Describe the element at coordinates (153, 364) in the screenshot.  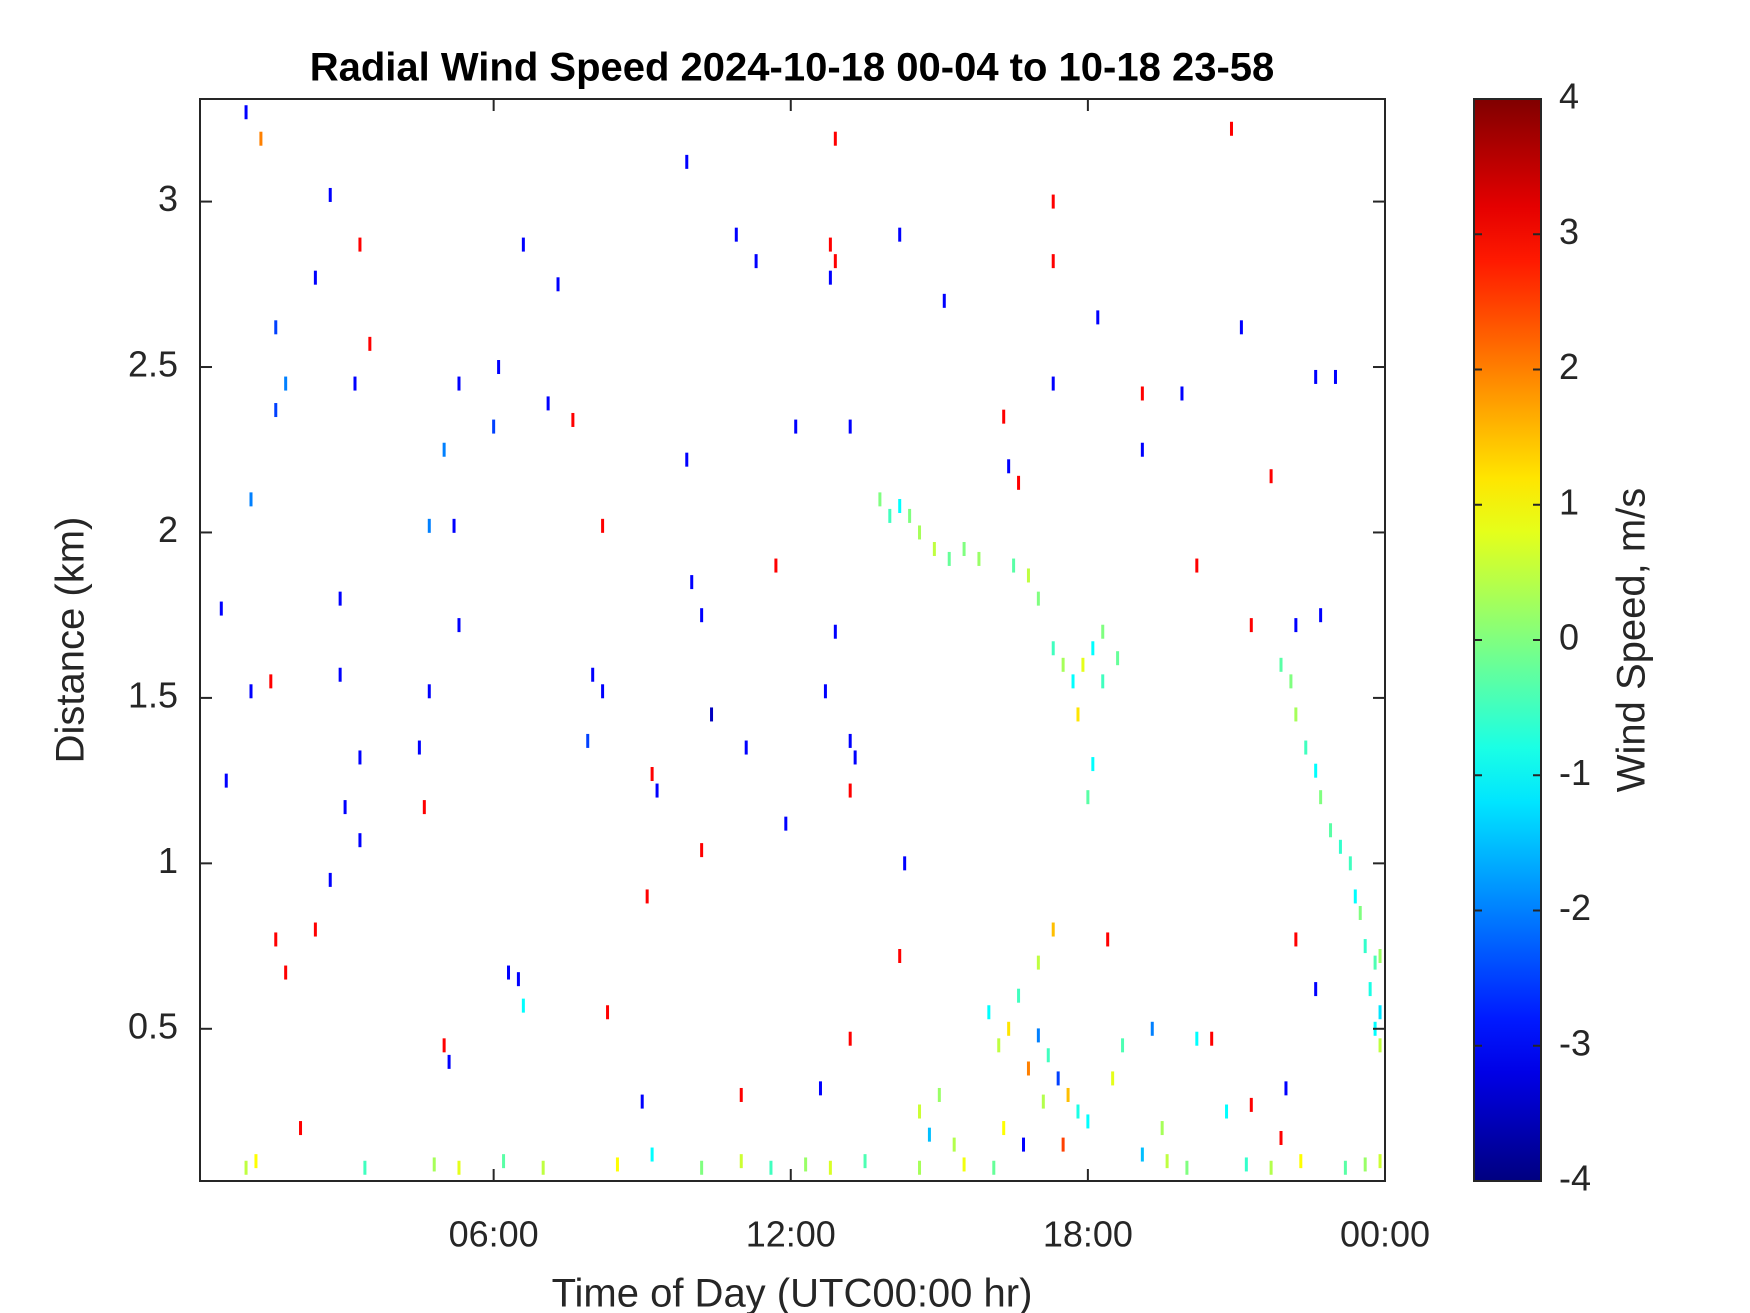
I see `y-tick-label: 2.5` at that location.